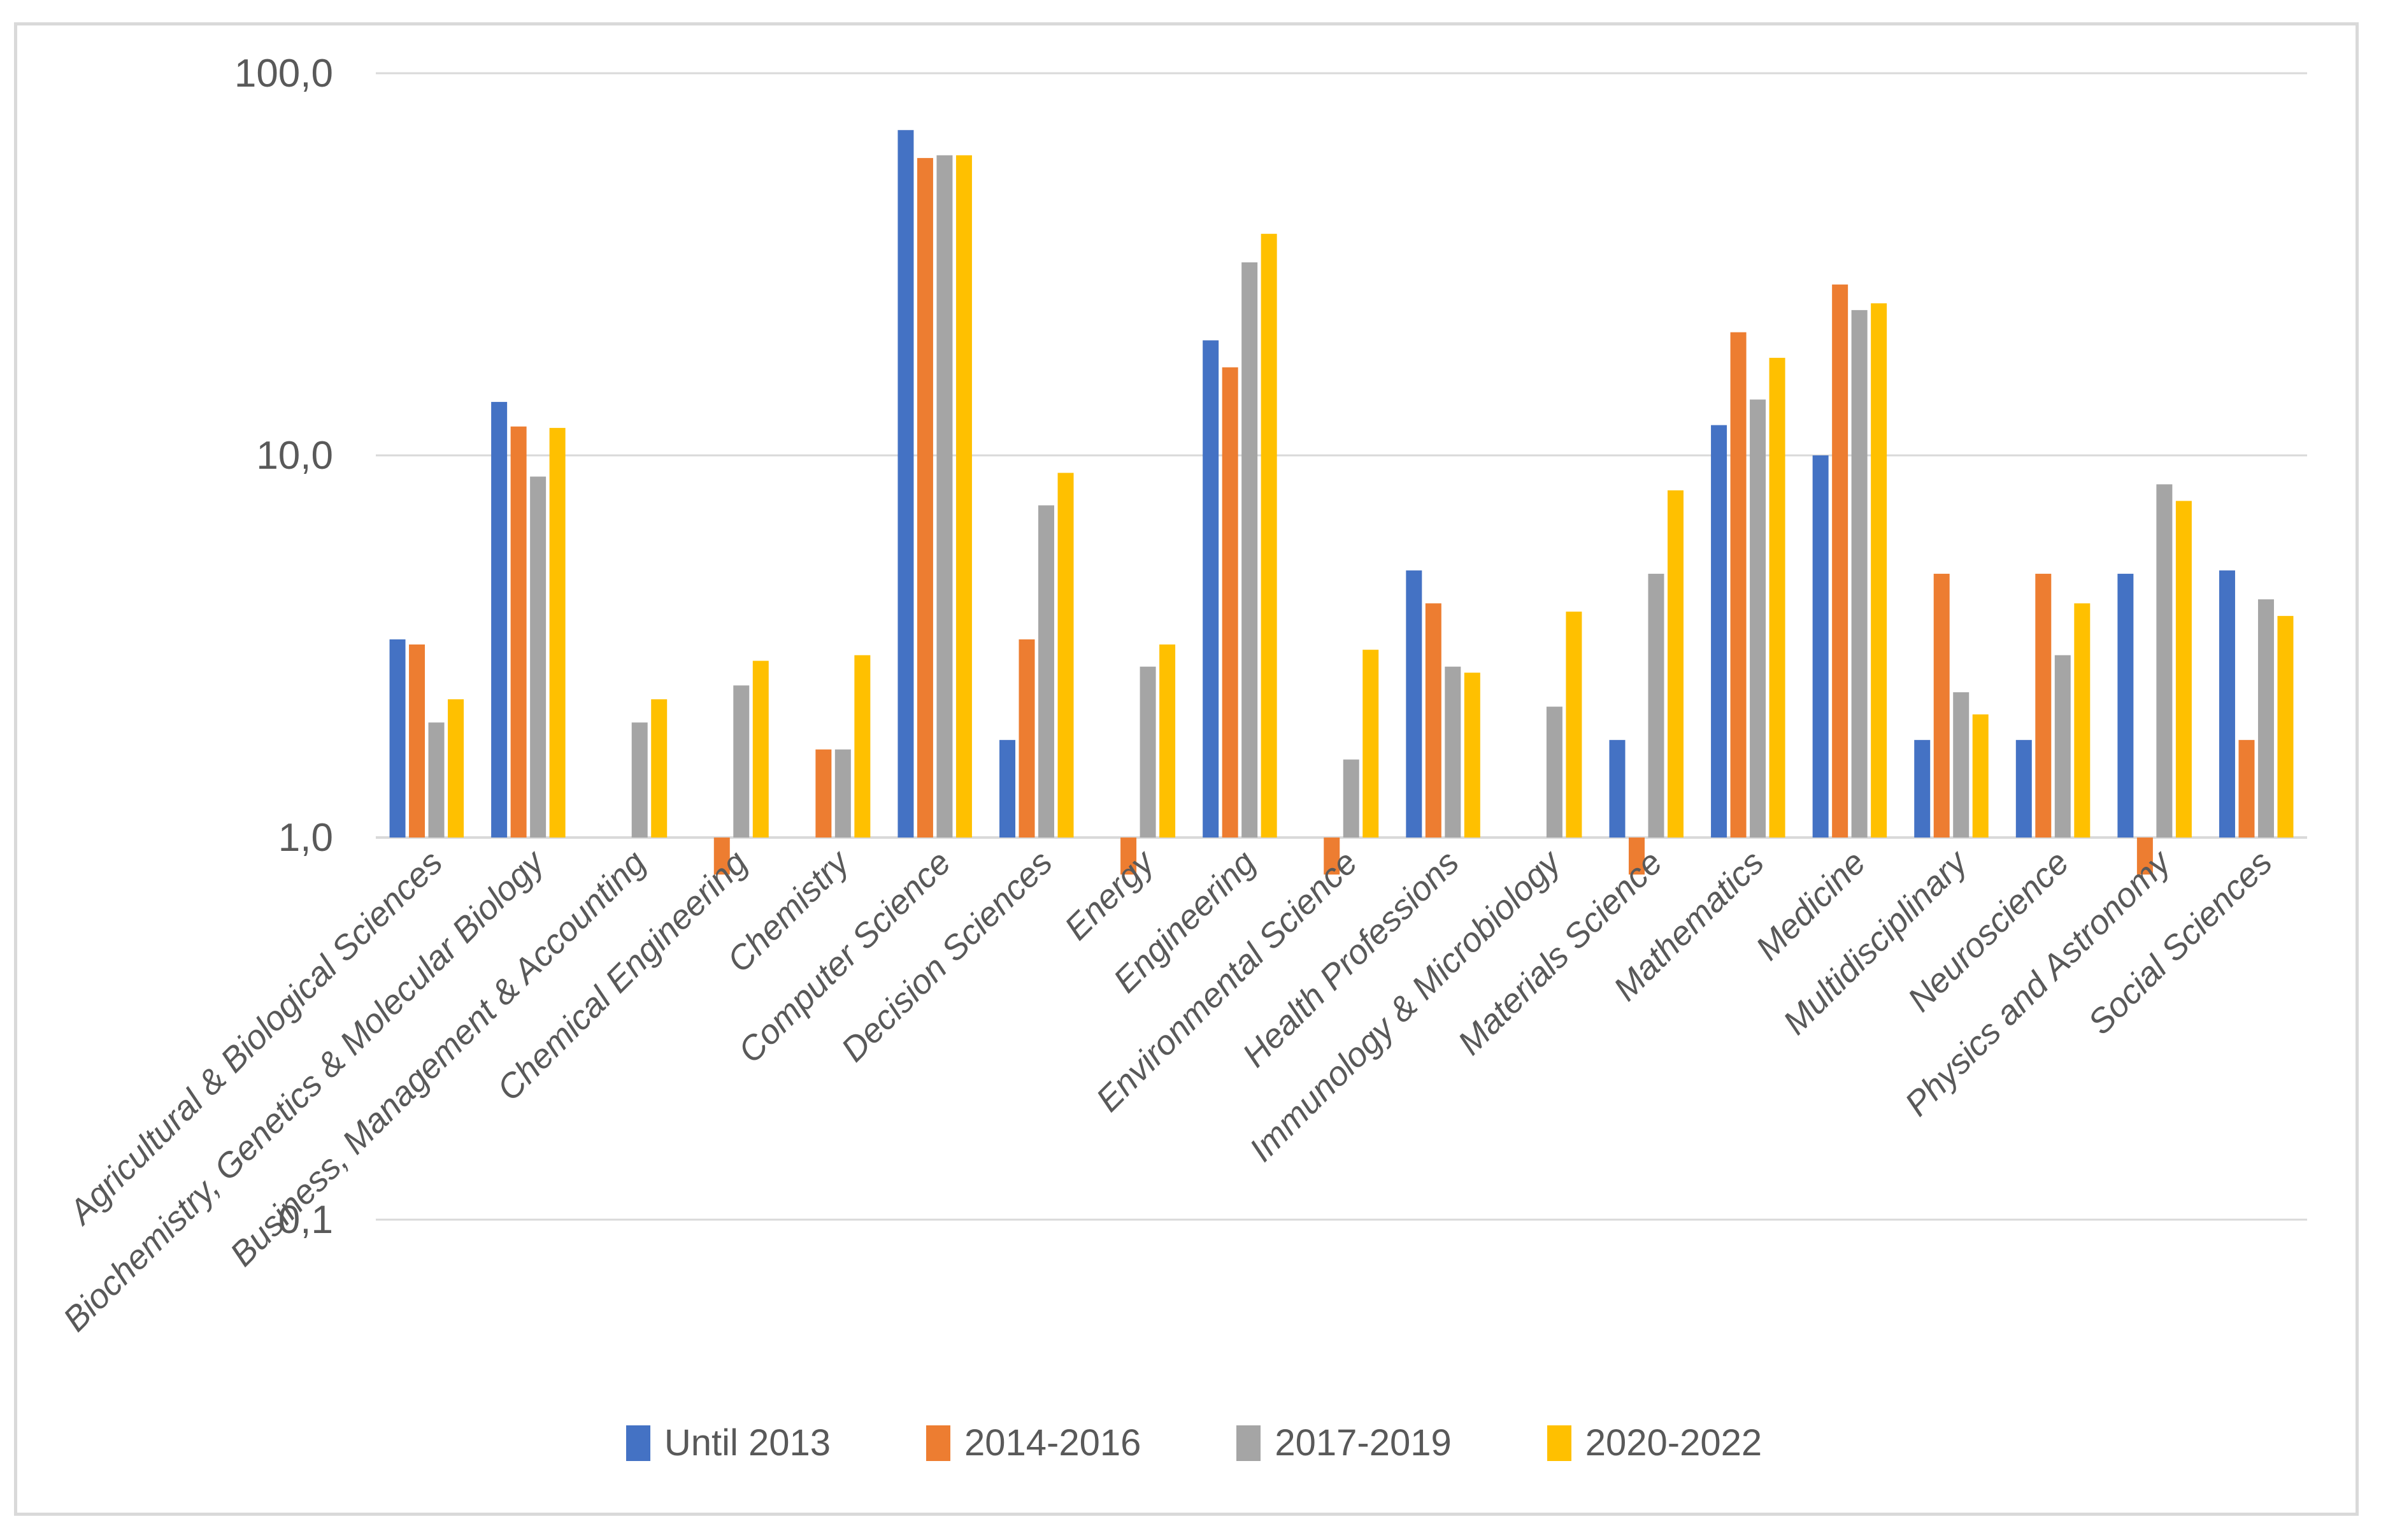  Describe the element at coordinates (1876, 942) in the screenshot. I see `category-label: Multidisciplinary` at that location.